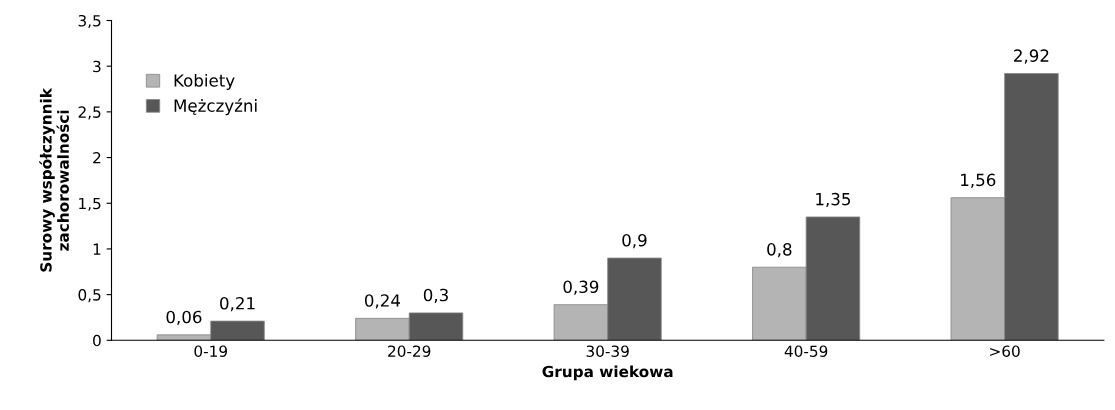 The image size is (1115, 410). I want to click on x-tick-label: 30-39, so click(607, 351).